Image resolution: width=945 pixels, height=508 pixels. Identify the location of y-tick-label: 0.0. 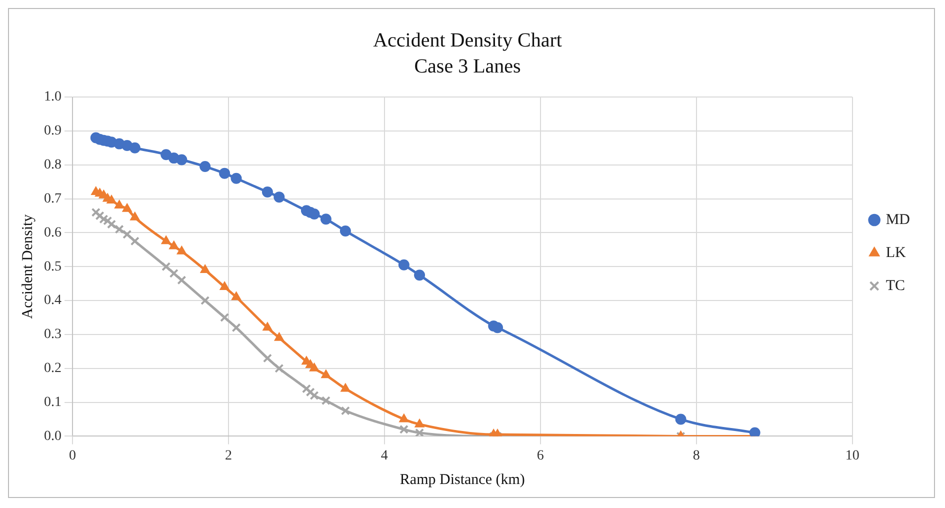
(53, 436).